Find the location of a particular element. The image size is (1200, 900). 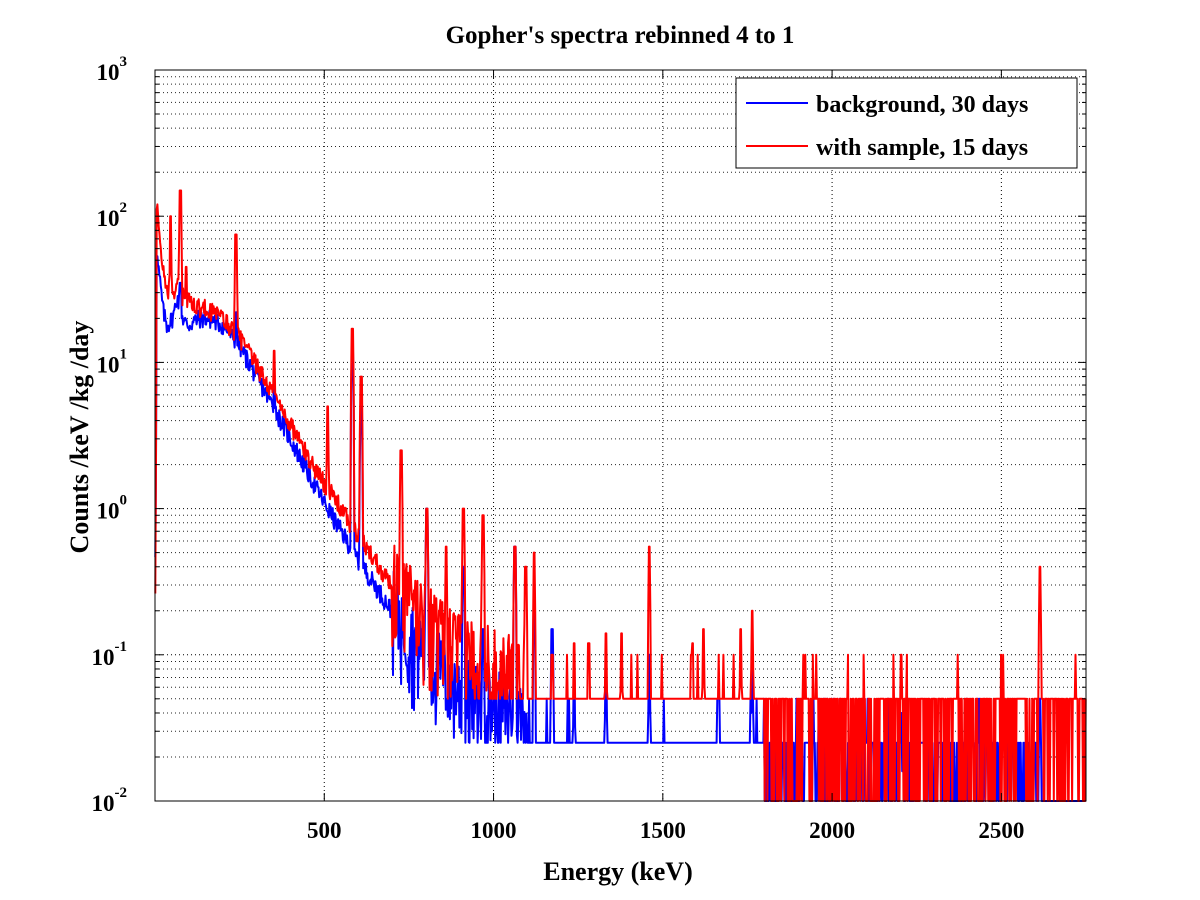

legend: background, 30 days with sample, 15 days is located at coordinates (906, 123).